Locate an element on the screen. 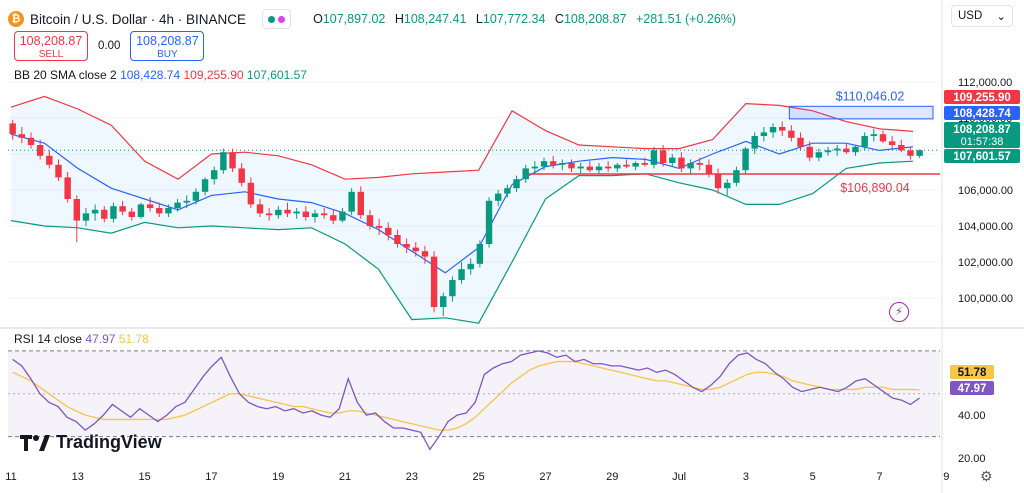  x-tick-label: 7 is located at coordinates (879, 477).